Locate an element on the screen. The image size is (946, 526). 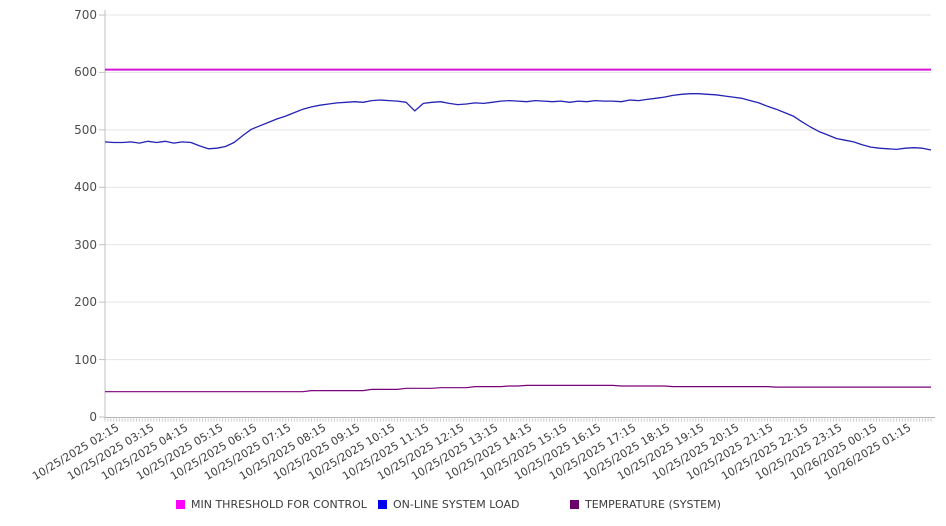
legend-item-min-threshold-for-control: MIN THRESHOLD FOR CONTROL is located at coordinates (271, 504).